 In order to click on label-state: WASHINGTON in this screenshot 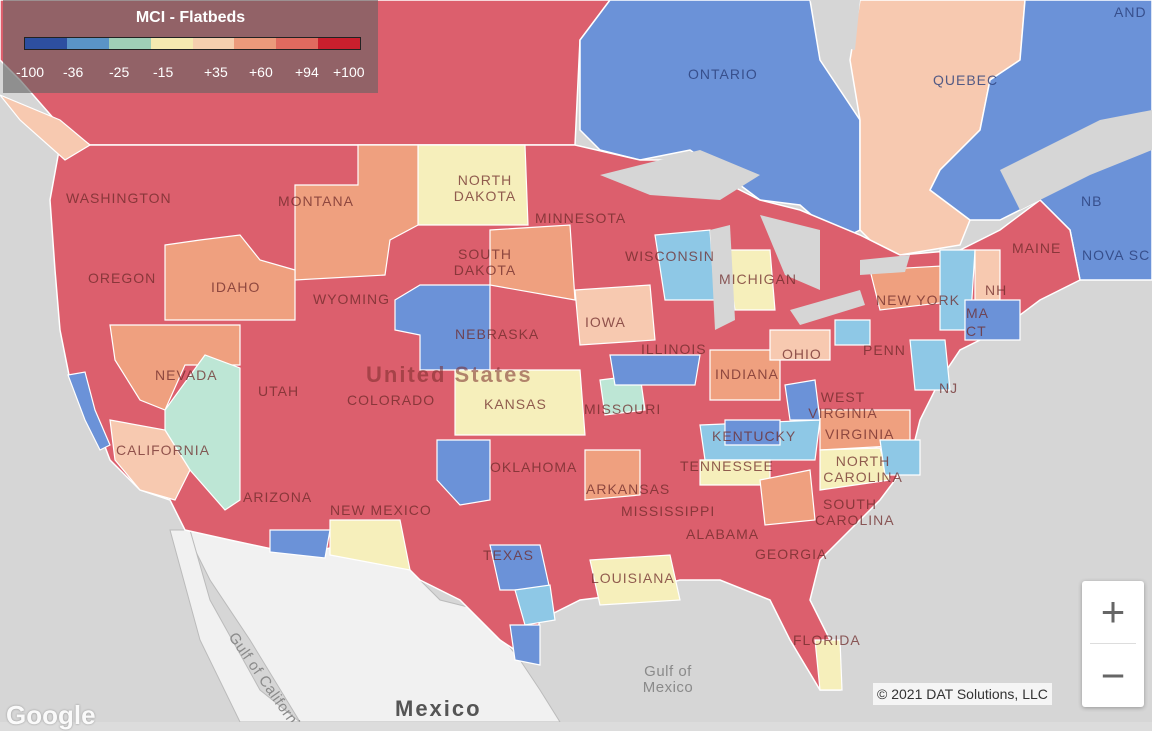, I will do `click(119, 198)`.